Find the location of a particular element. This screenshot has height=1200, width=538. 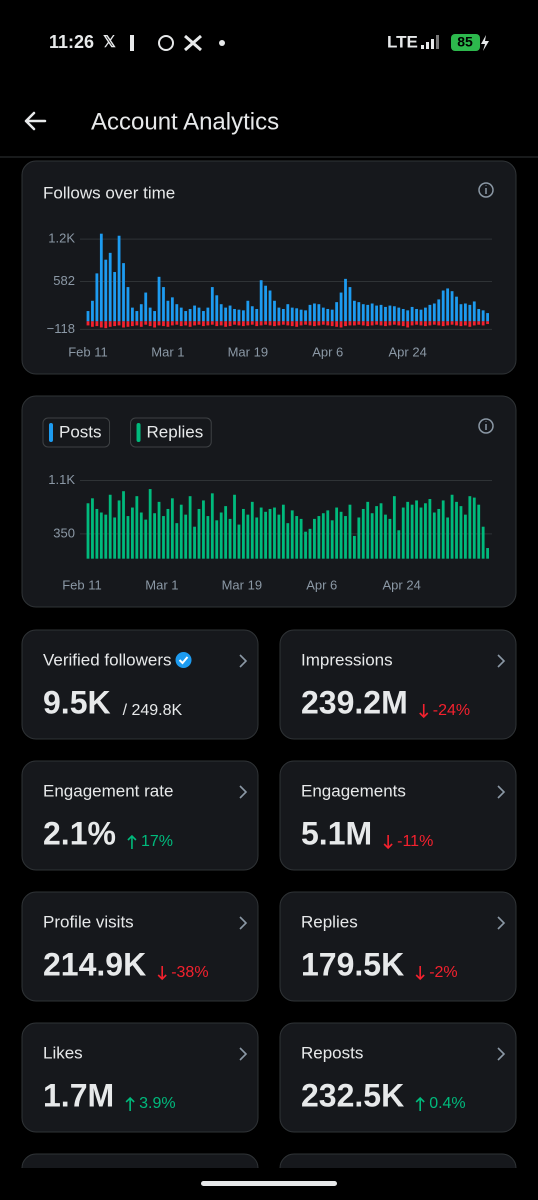

home-indicator is located at coordinates (269, 1183).